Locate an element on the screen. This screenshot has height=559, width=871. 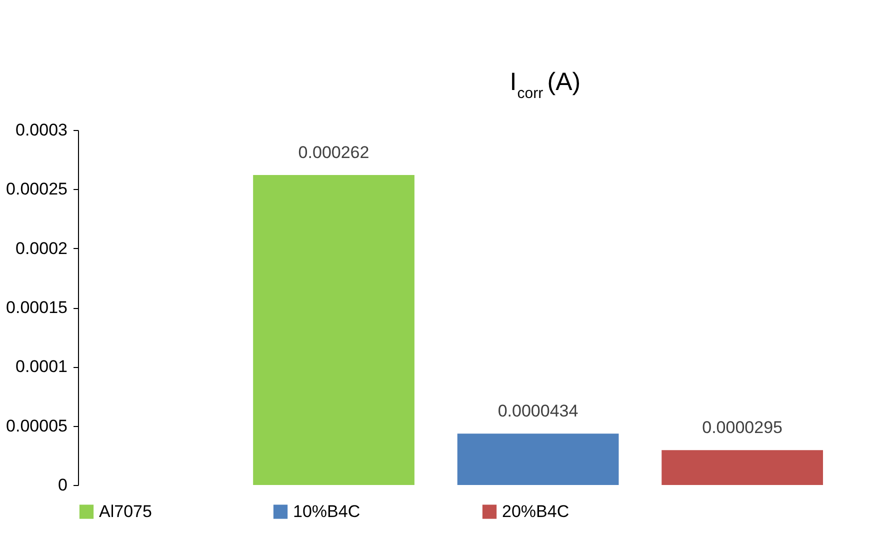
data-label: 0.0000295 is located at coordinates (742, 428).